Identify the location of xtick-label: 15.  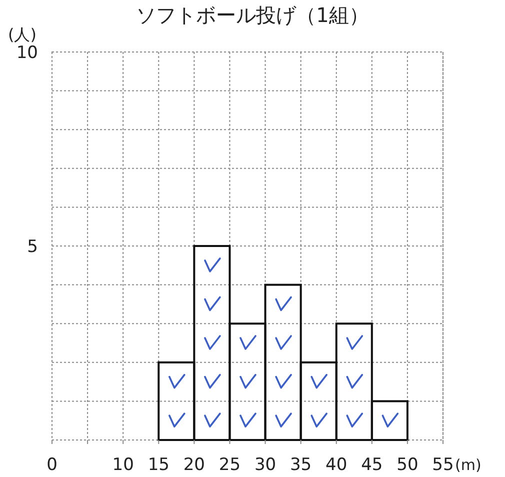
(159, 465).